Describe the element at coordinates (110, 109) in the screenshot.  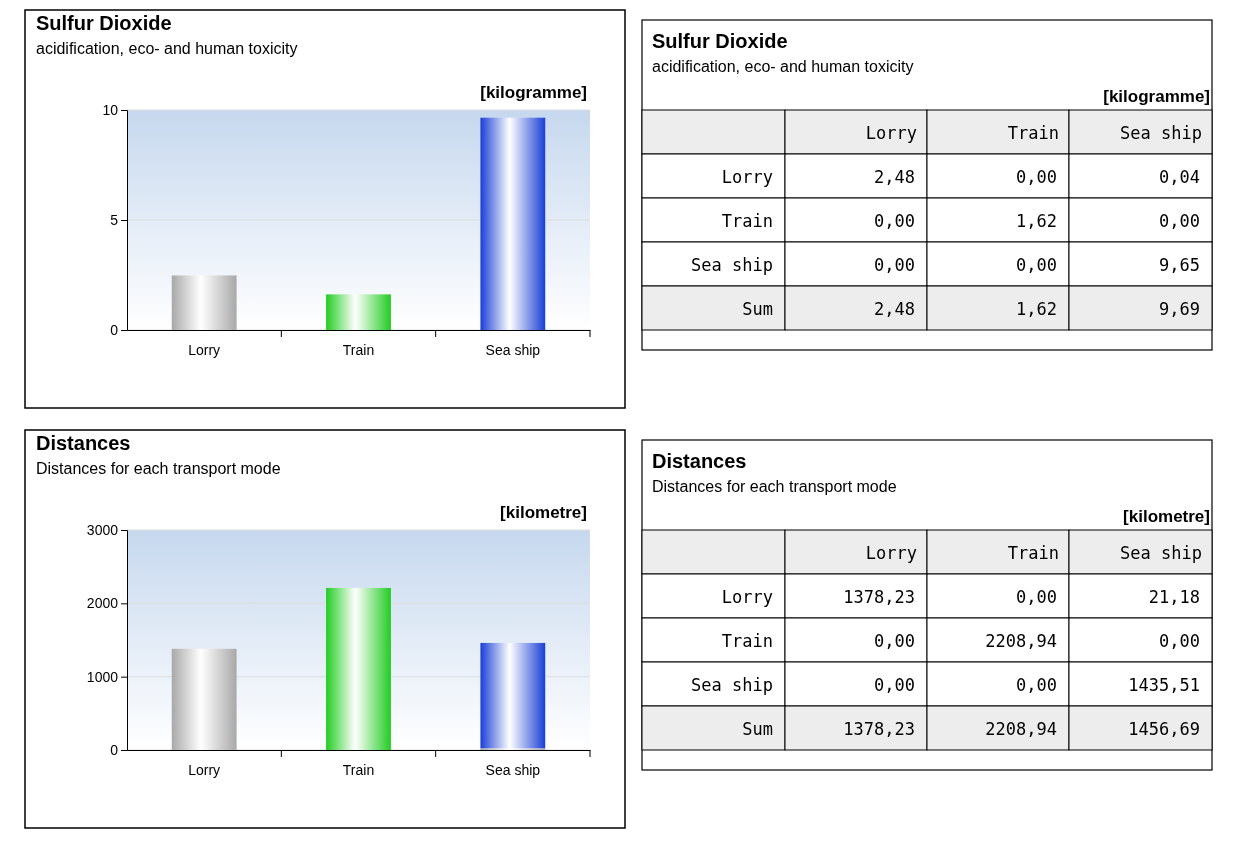
I see `y-tick-label: 10` at that location.